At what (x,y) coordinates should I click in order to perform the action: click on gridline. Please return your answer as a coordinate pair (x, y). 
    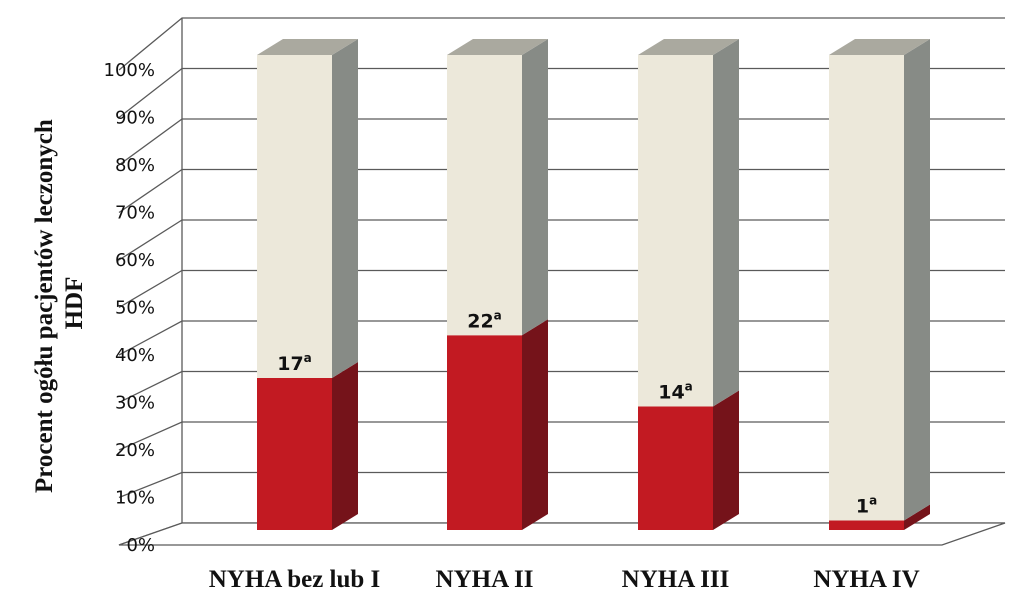
    Looking at the image, I should click on (561, 44).